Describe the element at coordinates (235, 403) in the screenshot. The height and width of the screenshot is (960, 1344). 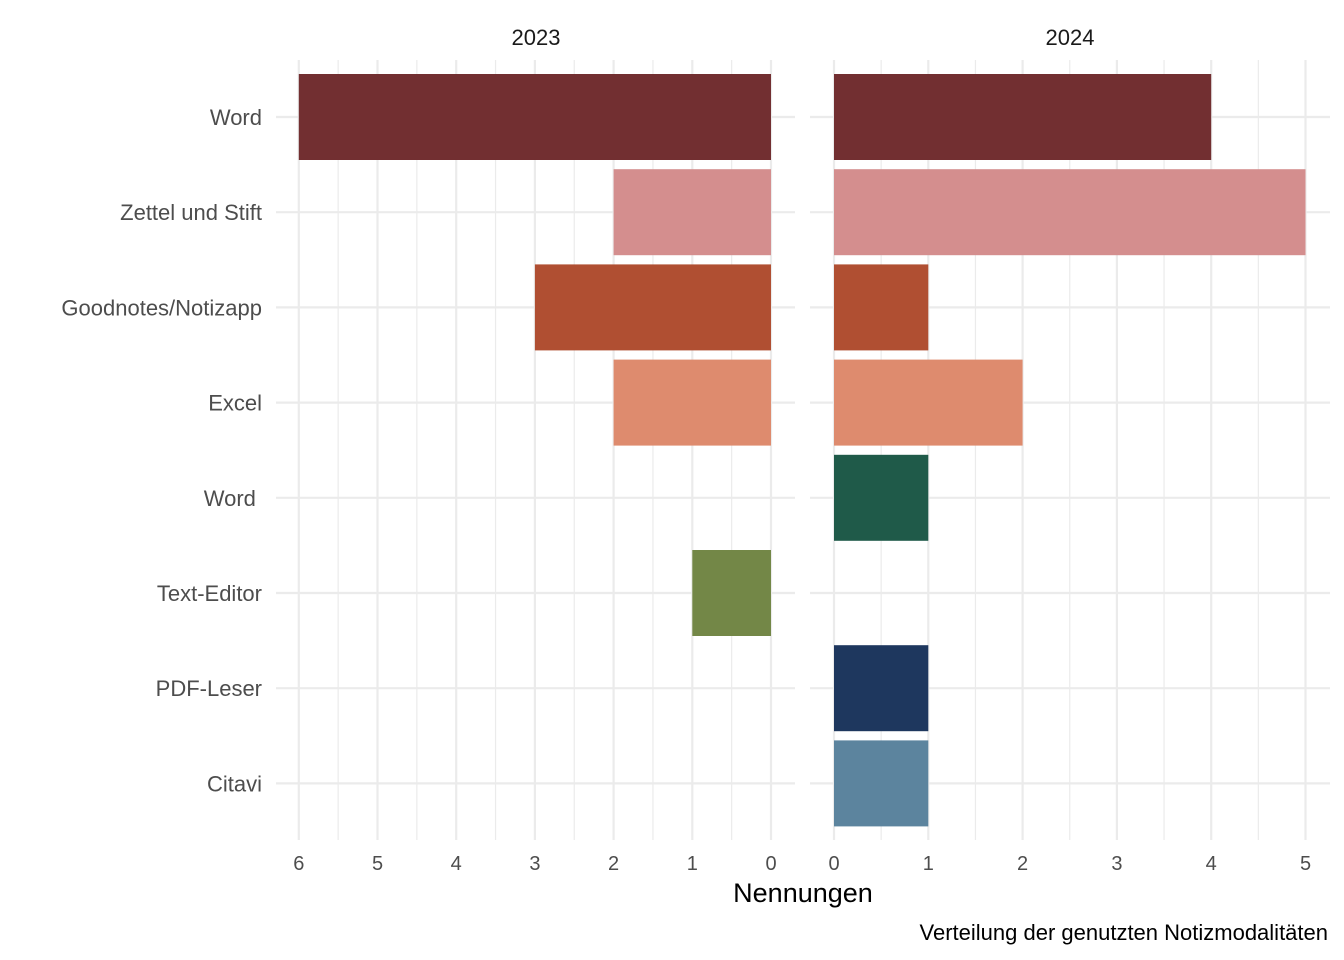
I see `category-label-3: Excel` at that location.